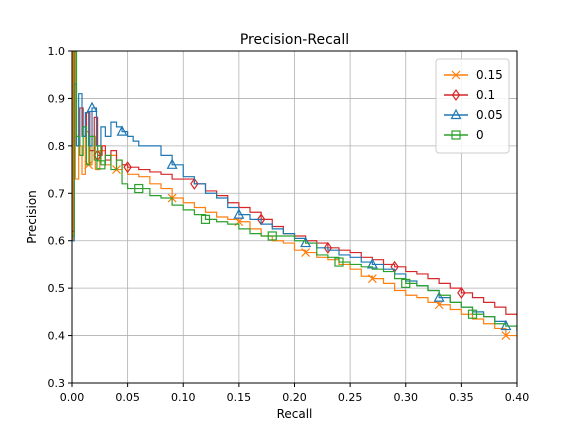 This screenshot has height=431, width=575. I want to click on x-tick-label: 0.35, so click(461, 397).